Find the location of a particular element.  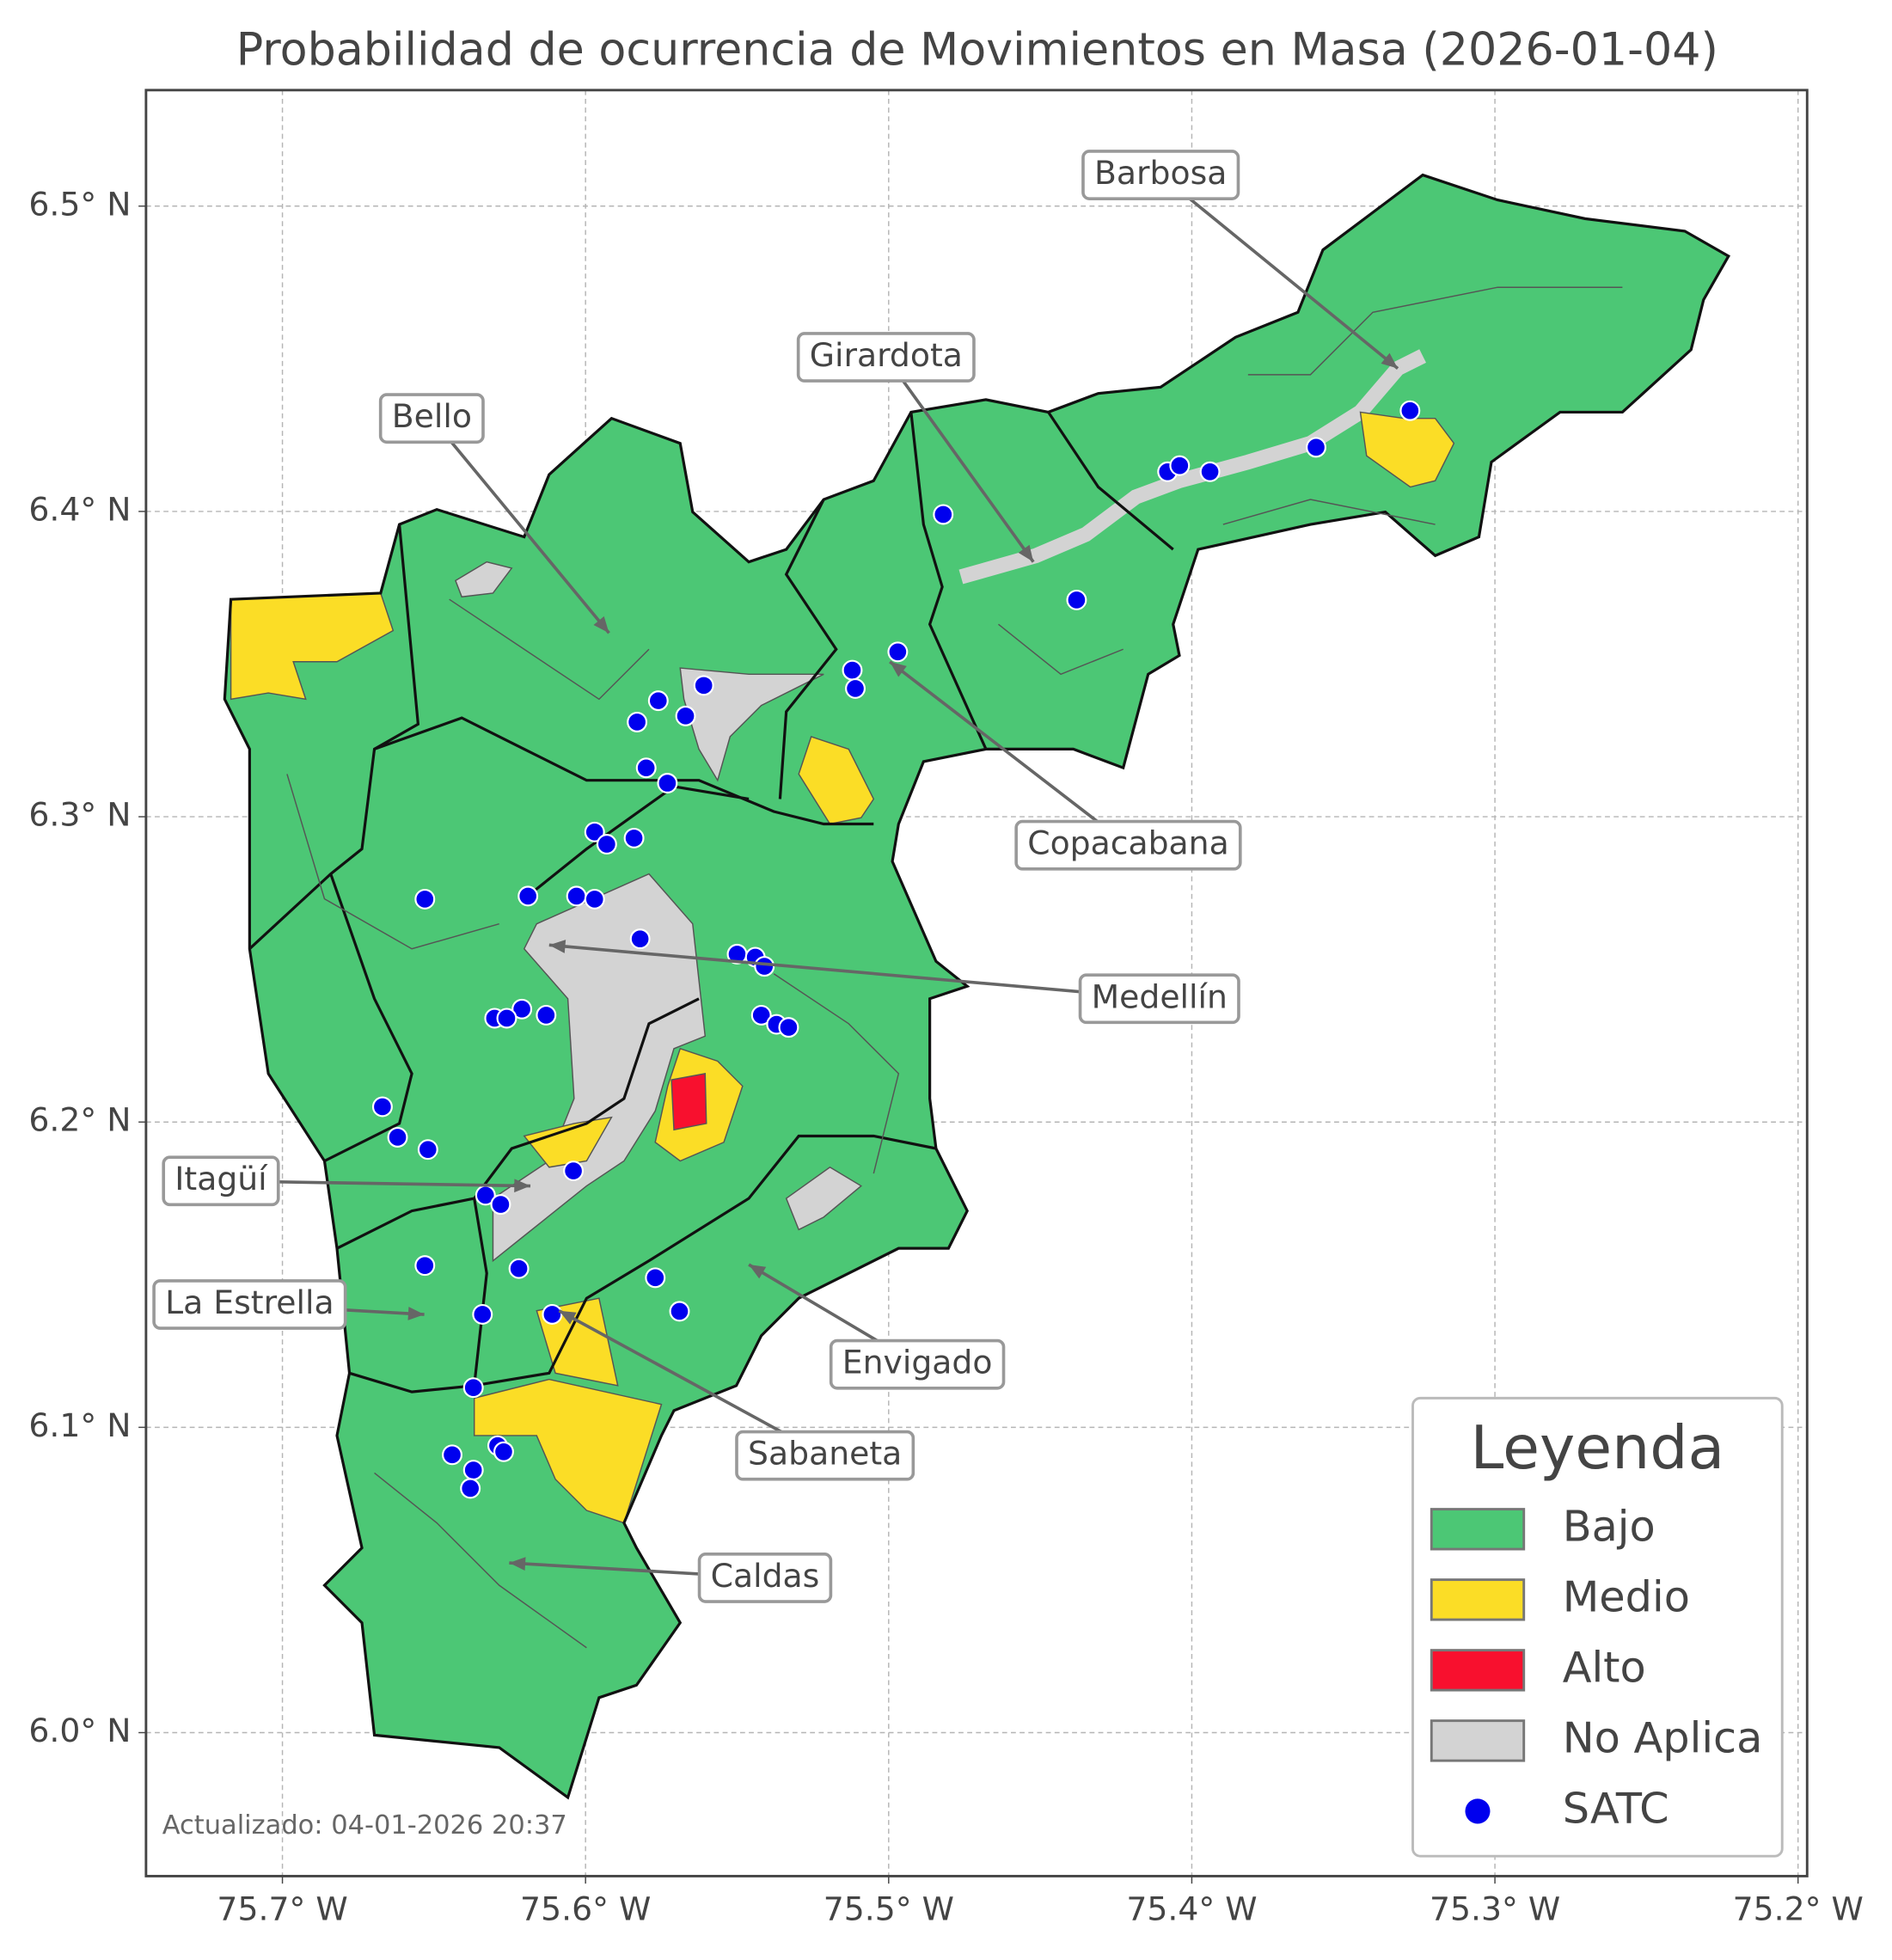

region-no-aplica is located at coordinates (484, 579).